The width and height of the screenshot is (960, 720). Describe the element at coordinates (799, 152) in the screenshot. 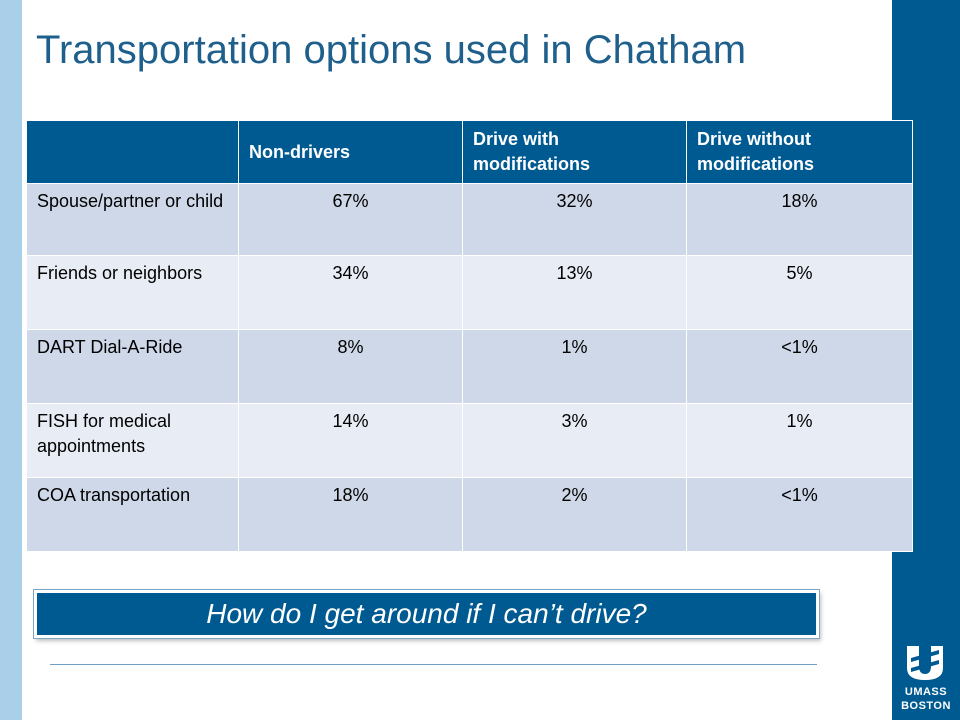

I see `header-cell-drive-without-modifications: Drive without modifications` at that location.